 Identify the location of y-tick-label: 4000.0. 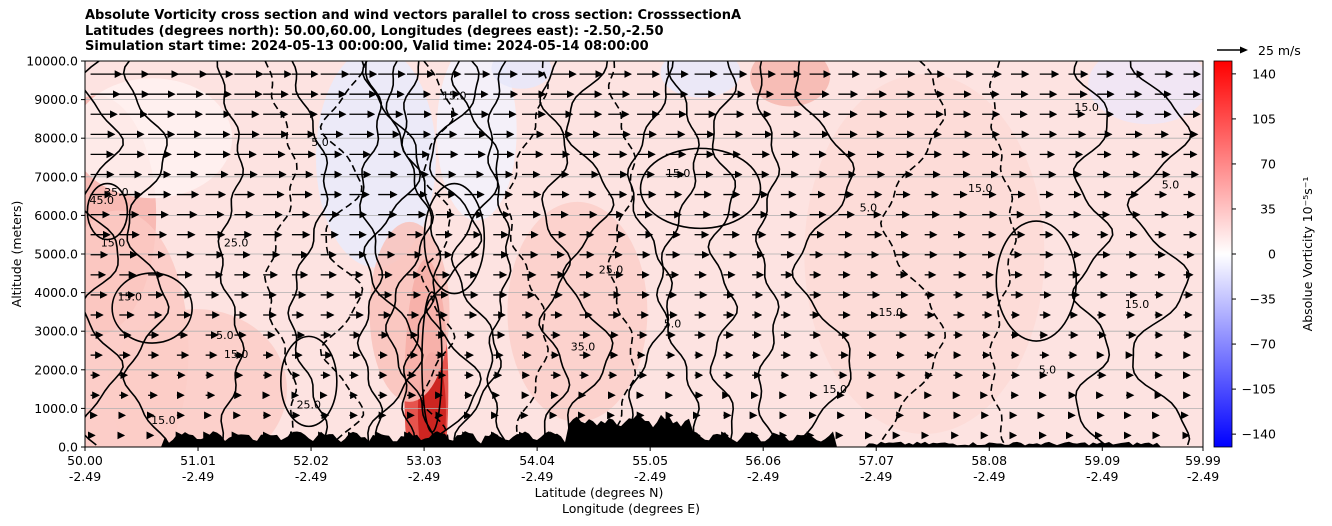
(56, 292).